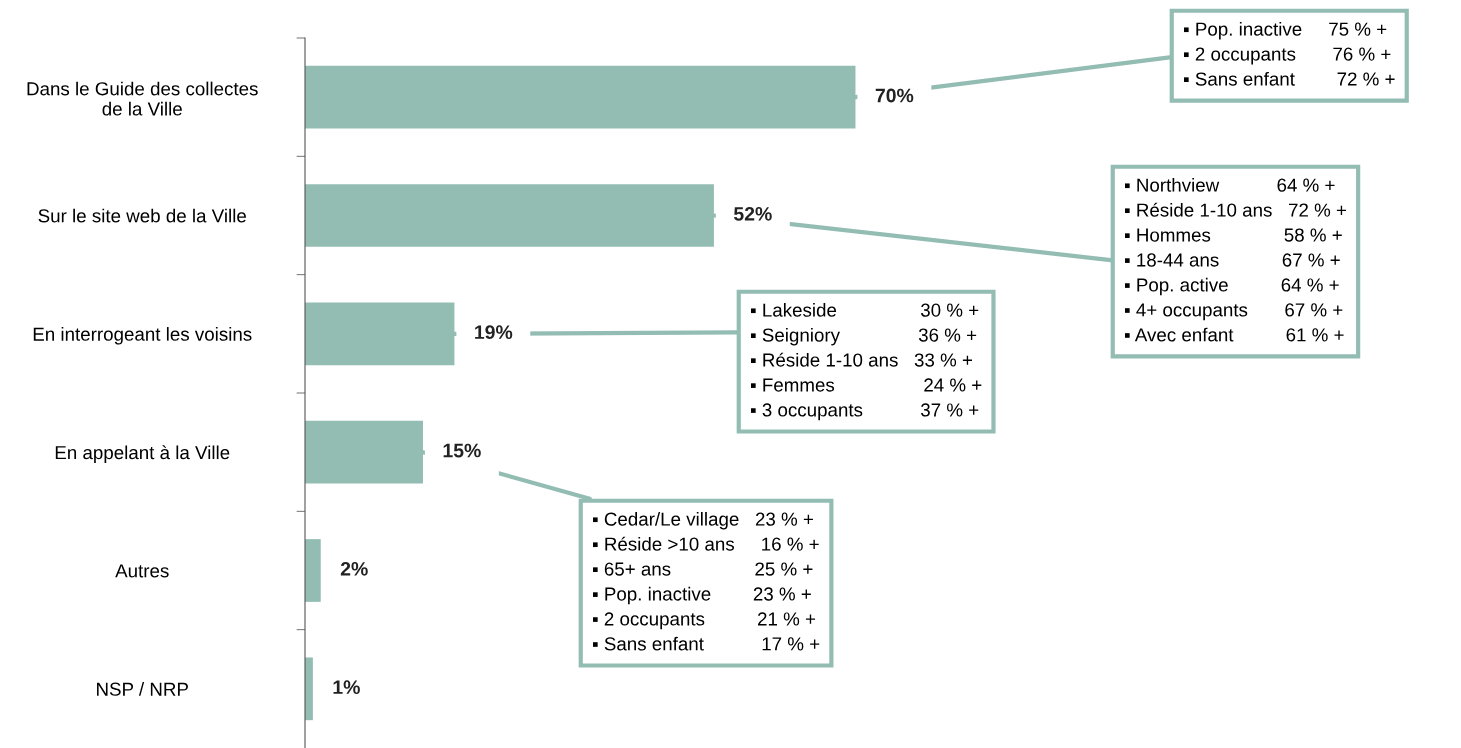 The image size is (1461, 748). Describe the element at coordinates (142, 571) in the screenshot. I see `y-tick-label: Autres` at that location.